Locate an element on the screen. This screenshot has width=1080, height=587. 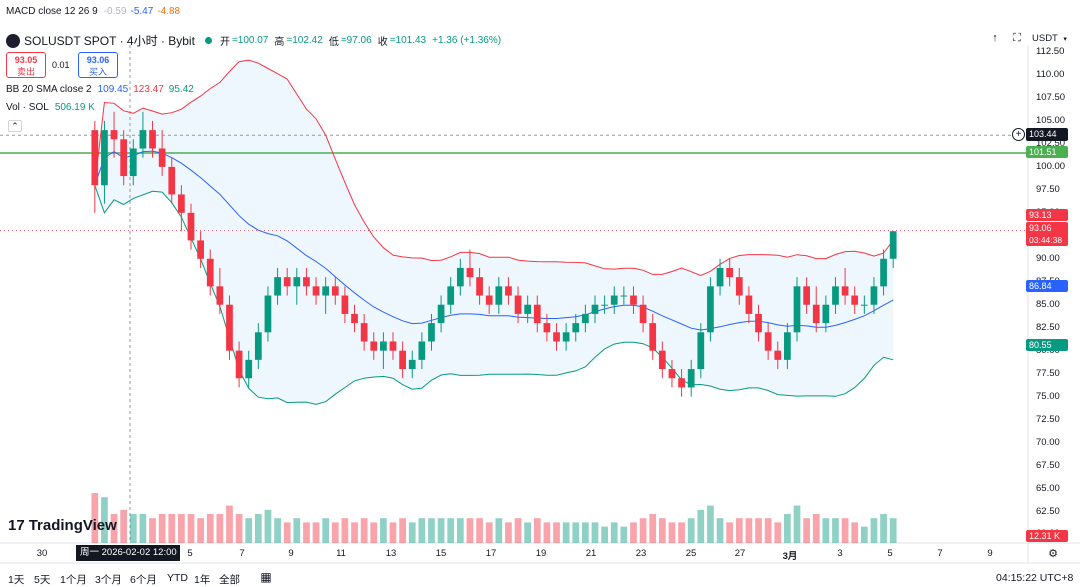
arrow-up-icon: ↑ is located at coordinates (995, 38).